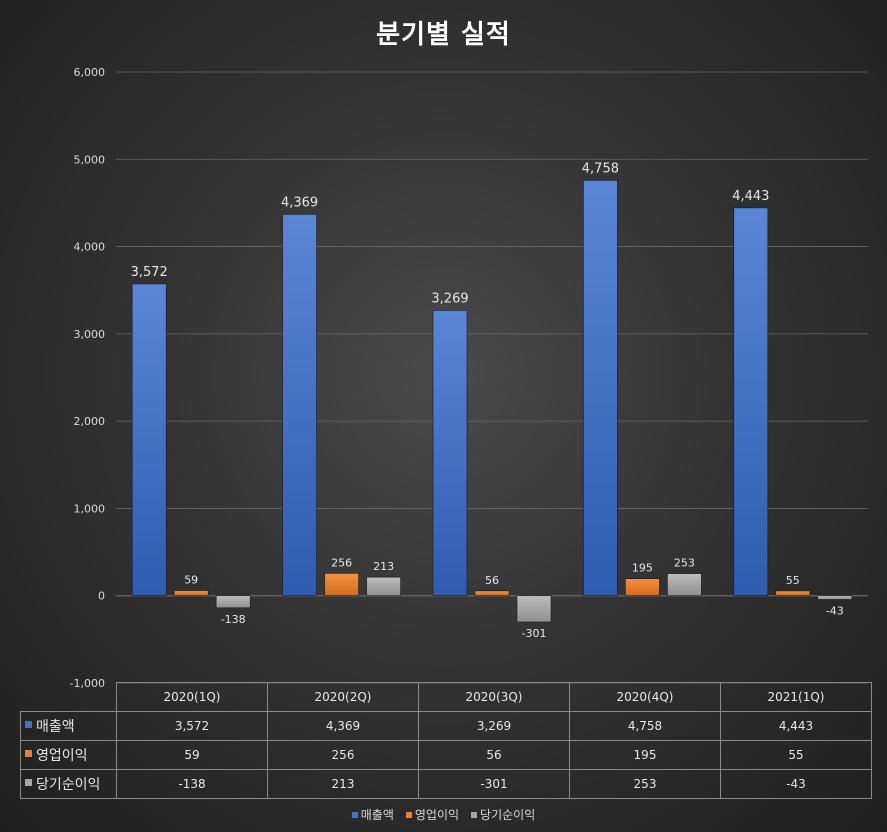 The image size is (887, 832). Describe the element at coordinates (494, 755) in the screenshot. I see `table-cell: 56` at that location.